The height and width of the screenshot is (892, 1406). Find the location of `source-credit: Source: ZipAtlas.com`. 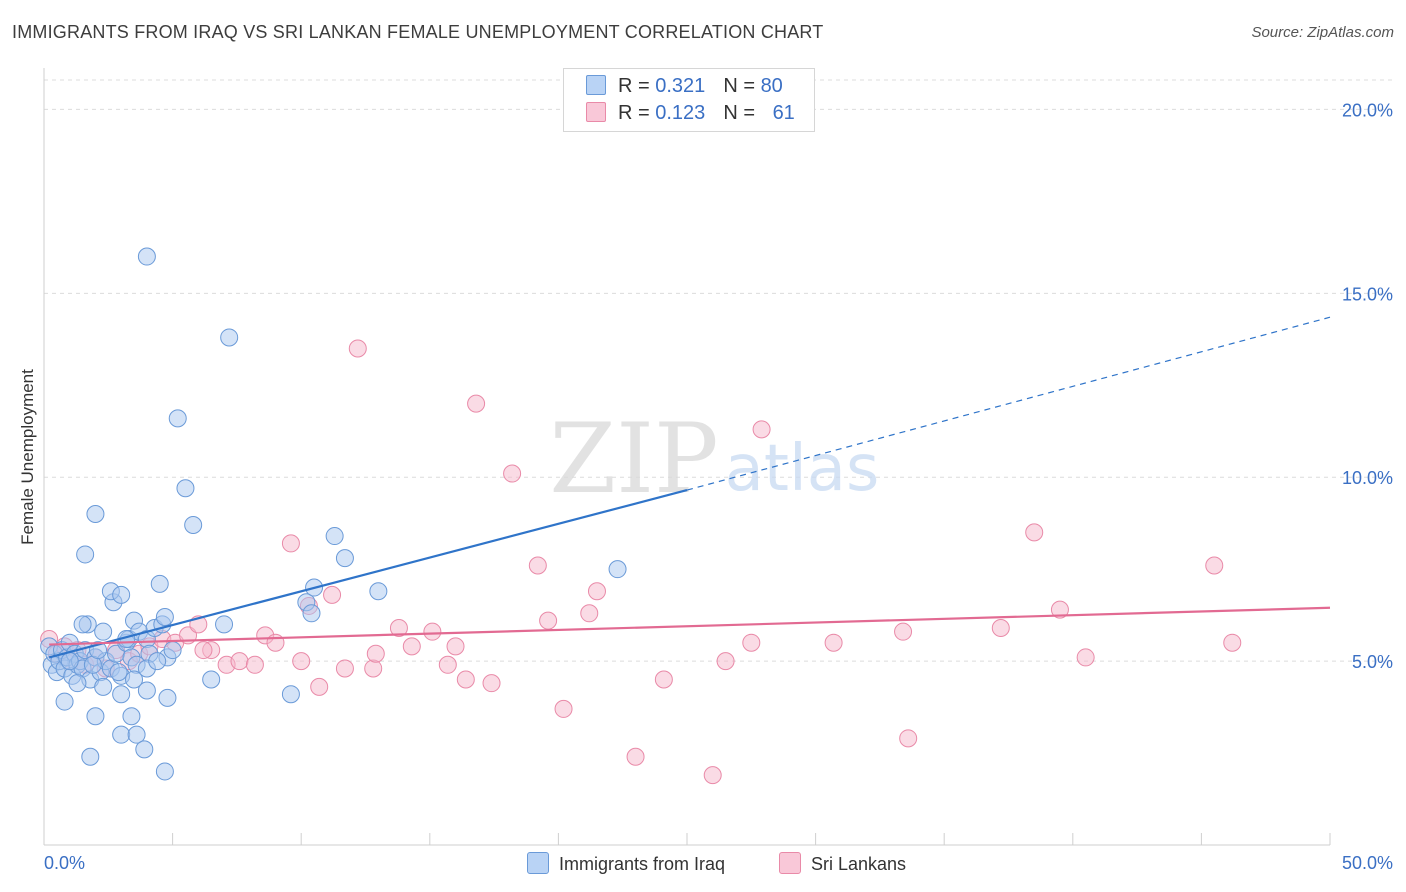

source-credit: Source: ZipAtlas.com is located at coordinates (1322, 32).